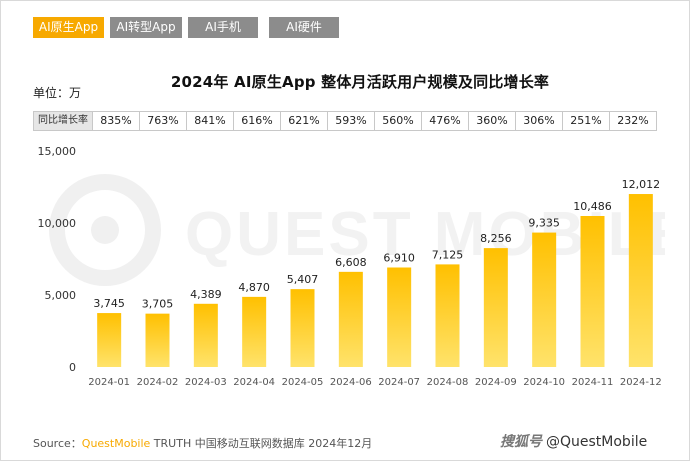 This screenshot has height=461, width=690. I want to click on y-tick-label: 0, so click(72, 367).